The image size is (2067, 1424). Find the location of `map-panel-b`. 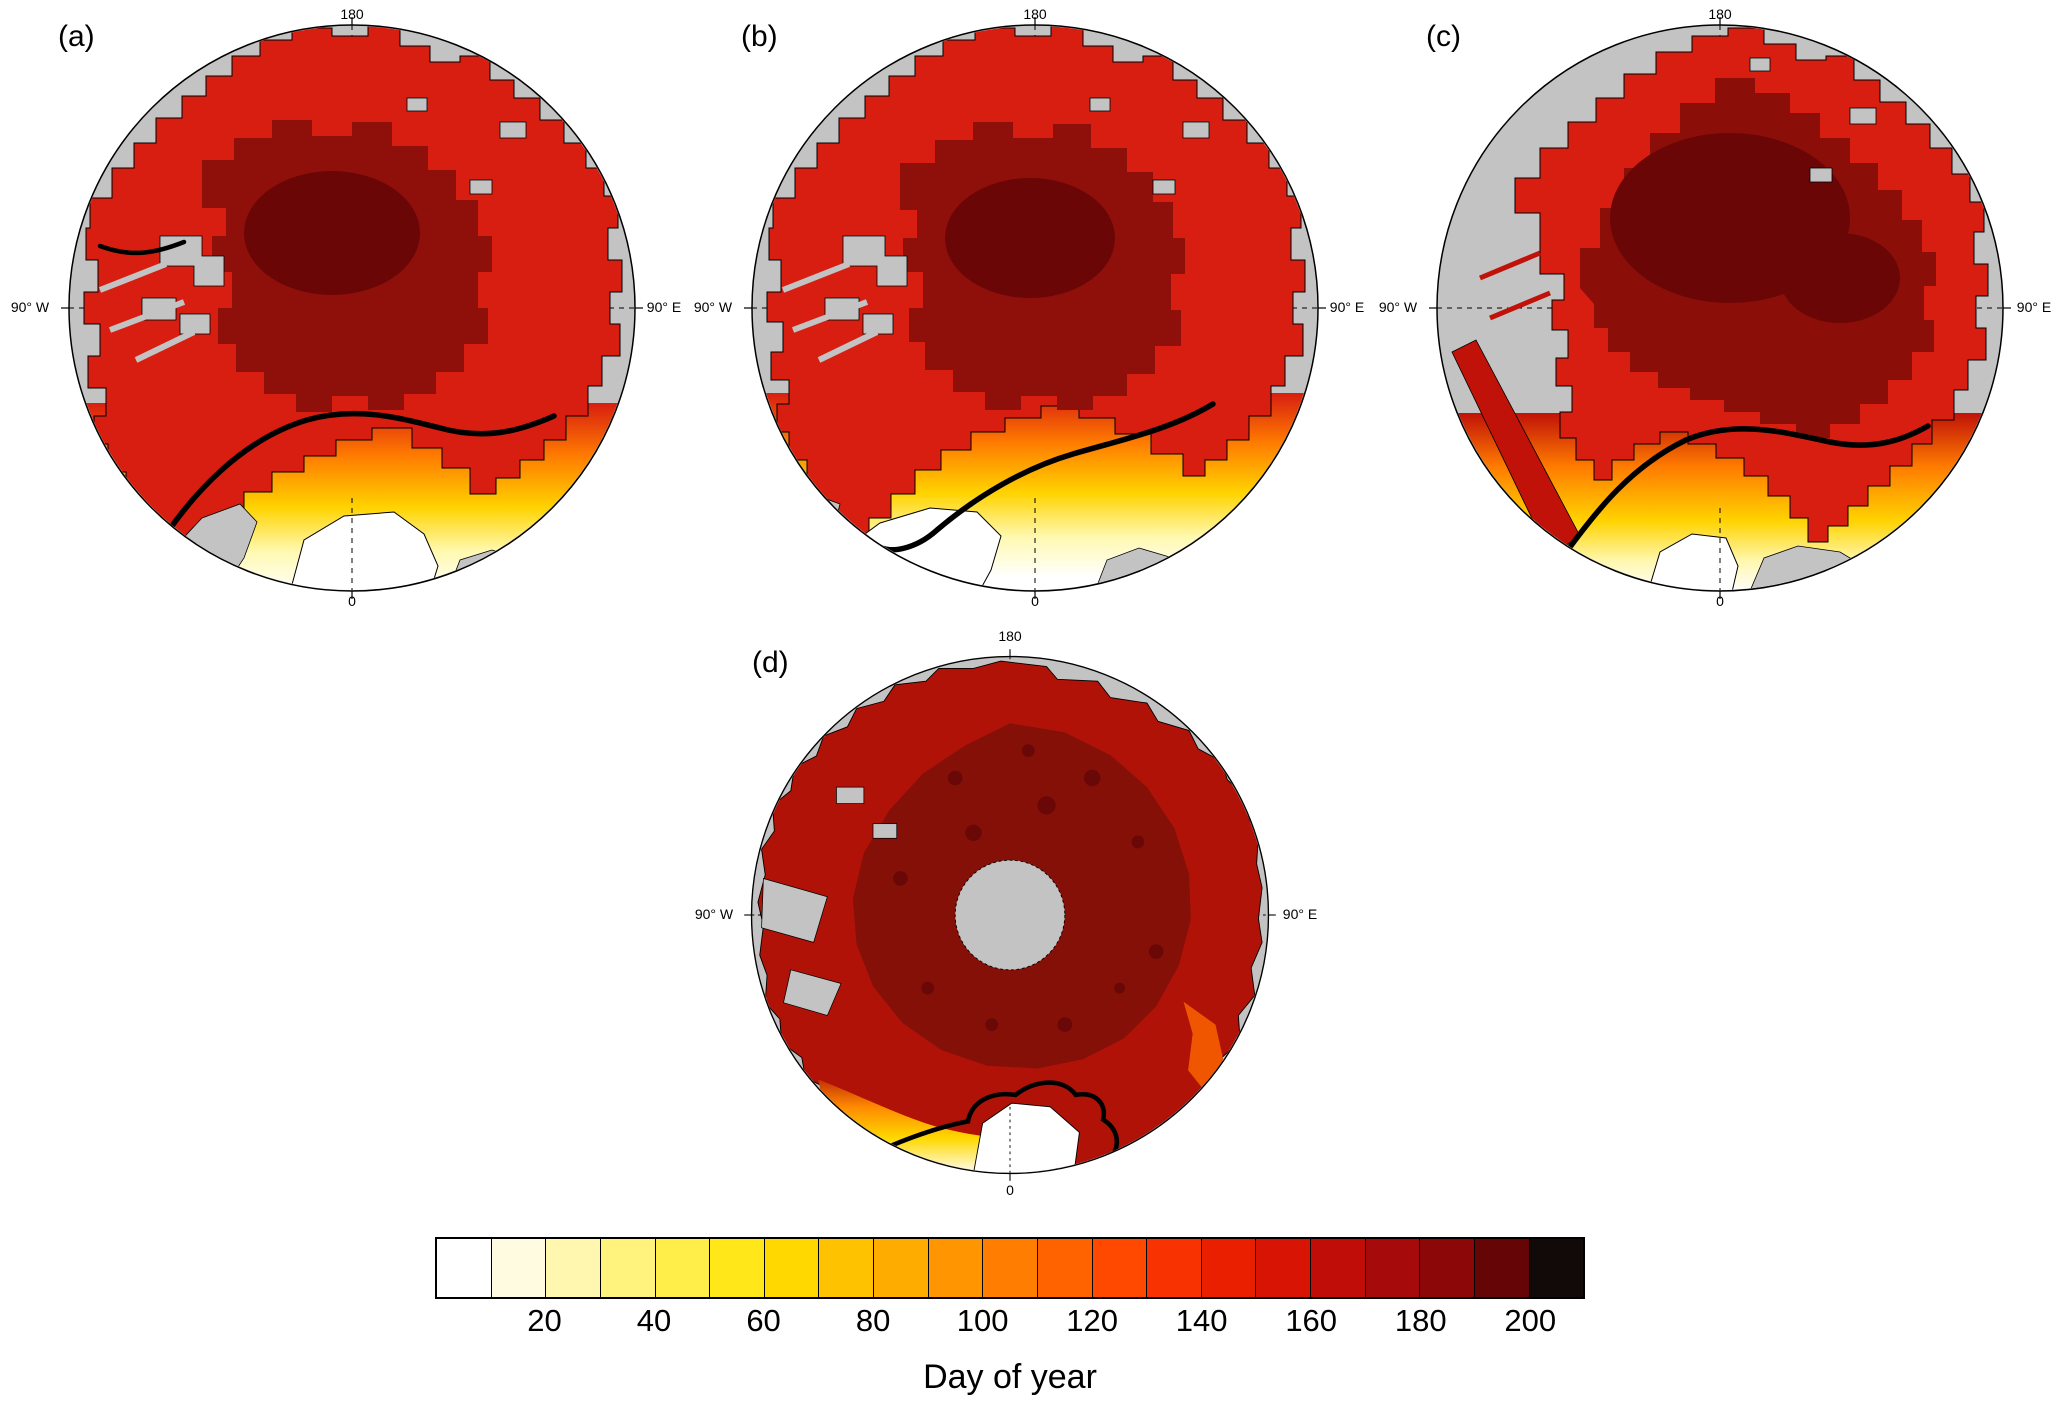

map-panel-b is located at coordinates (1035, 308).